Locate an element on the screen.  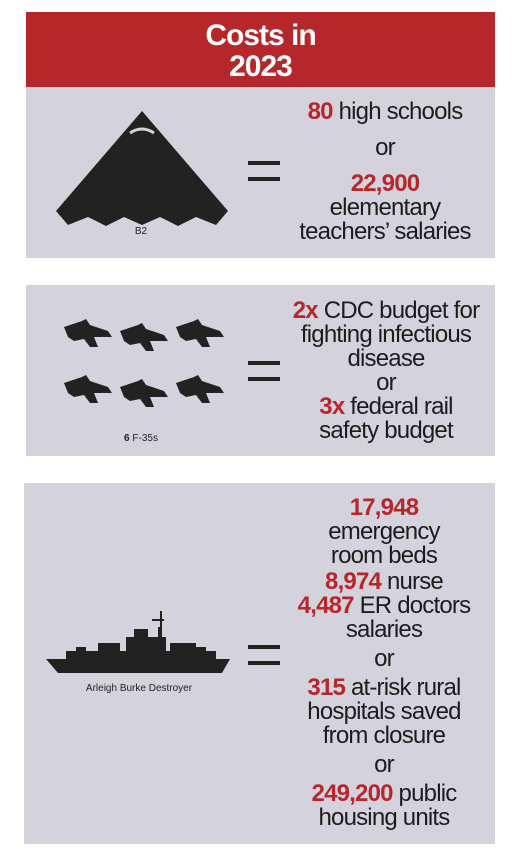
b2-line: elementary is located at coordinates (385, 208).